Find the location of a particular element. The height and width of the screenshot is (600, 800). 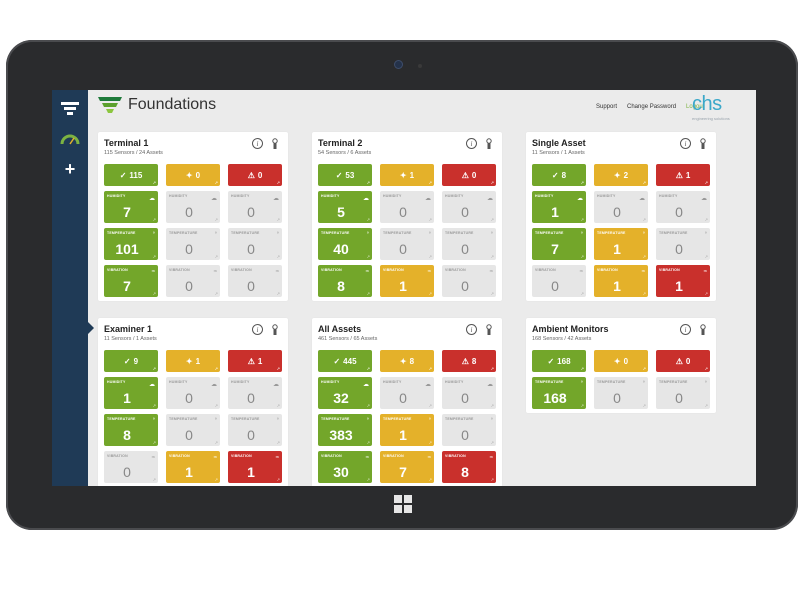

brand: Foundations is located at coordinates (157, 105).